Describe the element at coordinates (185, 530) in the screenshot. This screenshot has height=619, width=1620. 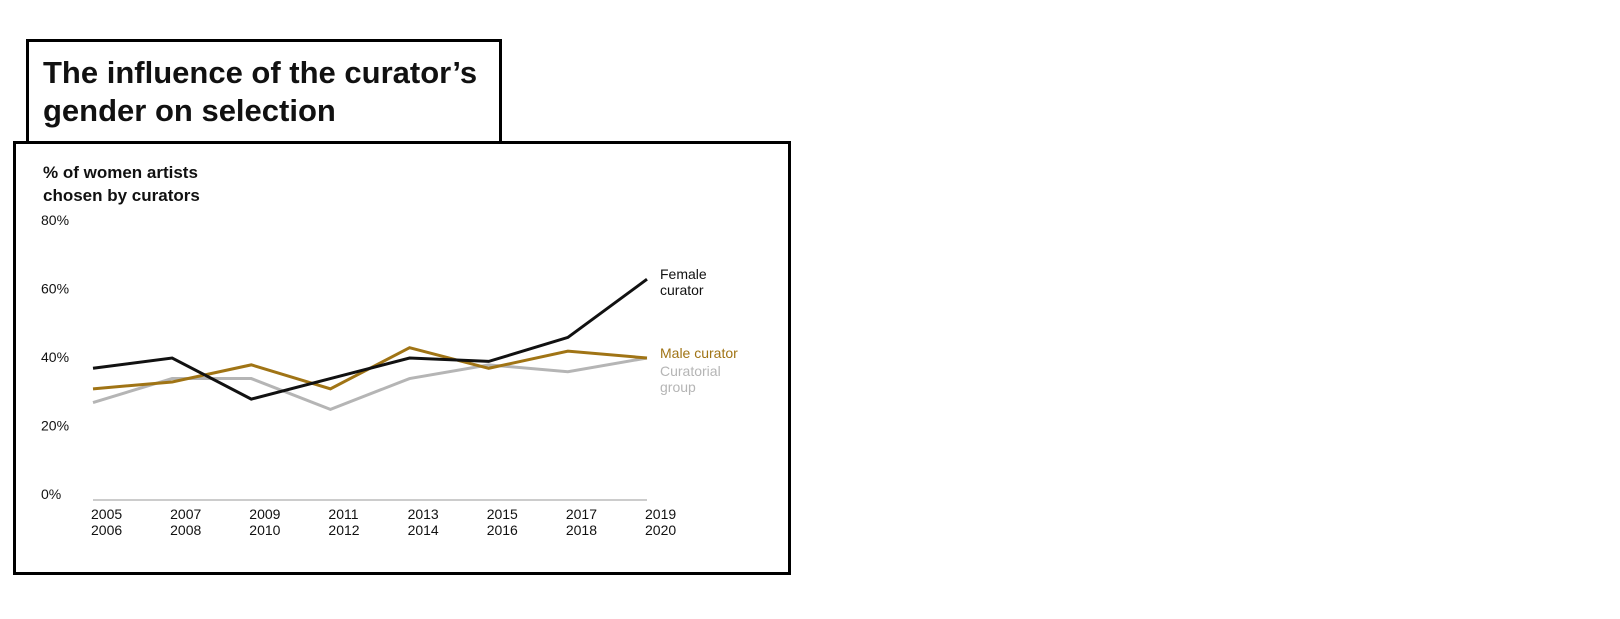
I see `x-tick-label: 2008` at that location.